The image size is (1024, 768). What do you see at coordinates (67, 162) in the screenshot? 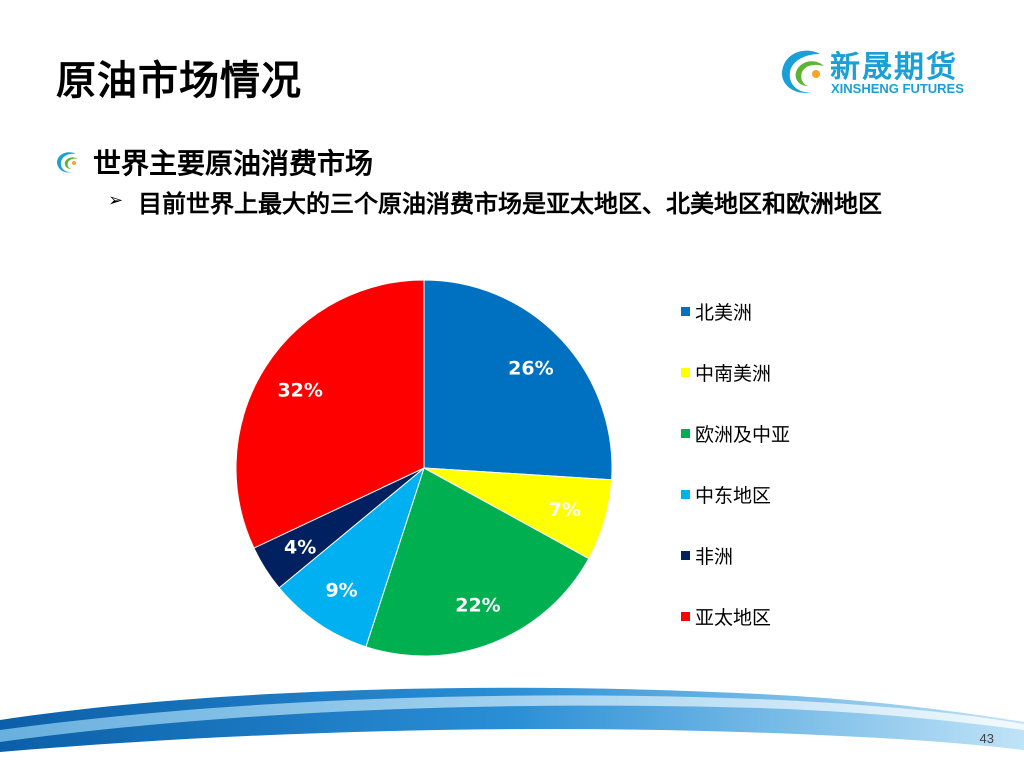
I see `bullet-swirl-icon` at bounding box center [67, 162].